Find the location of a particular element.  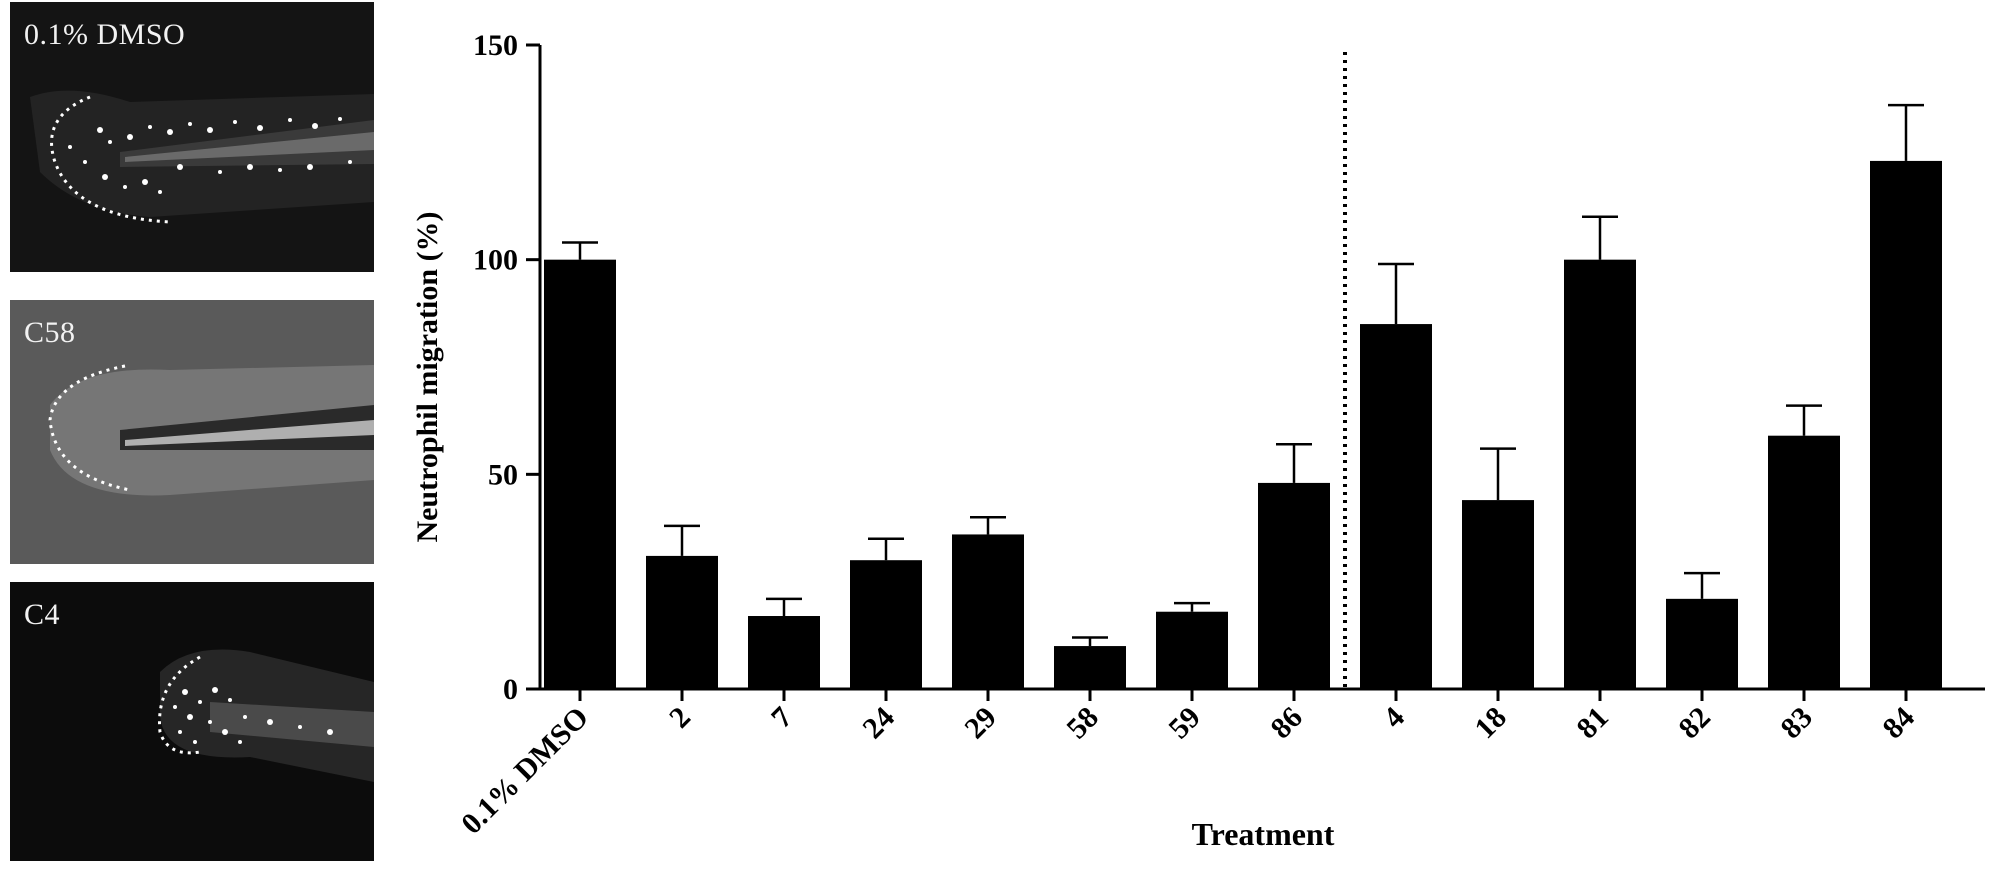

image-panel-c58: C58 is located at coordinates (192, 432).